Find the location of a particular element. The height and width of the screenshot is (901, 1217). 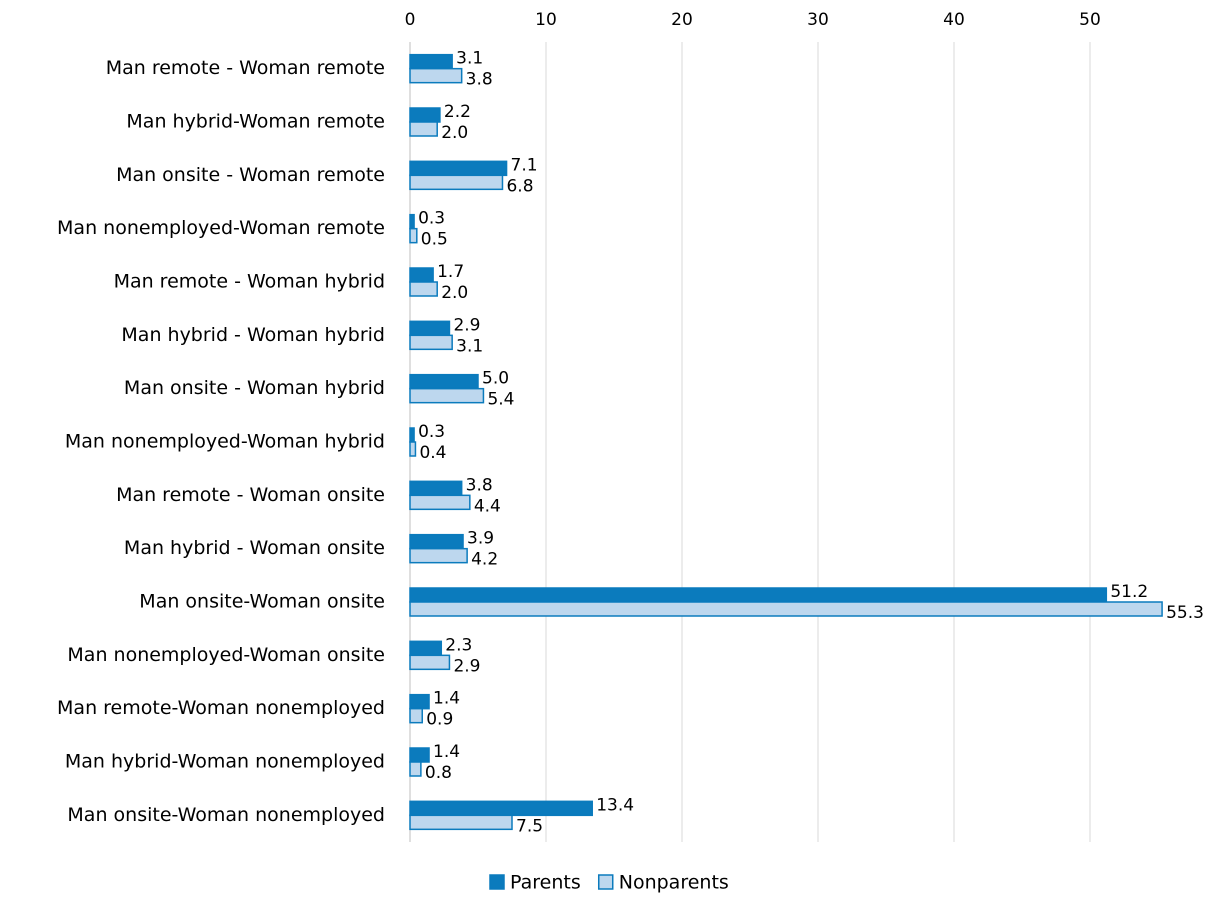

data-label: 3.9 is located at coordinates (480, 539).